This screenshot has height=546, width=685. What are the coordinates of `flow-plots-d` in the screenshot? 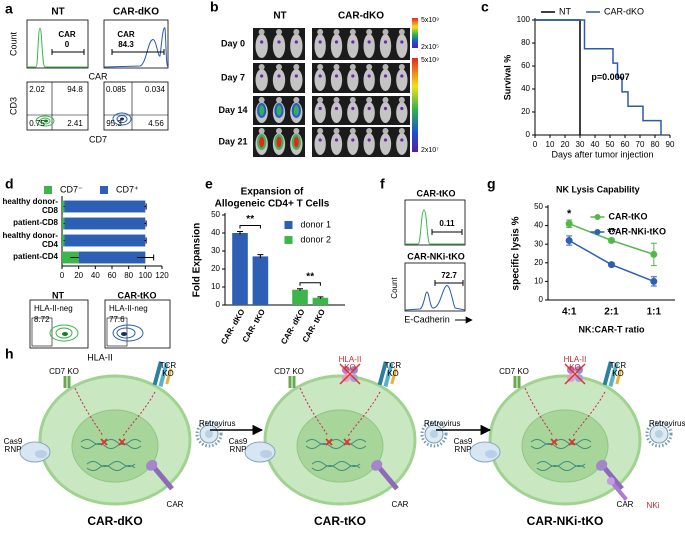 It's located at (100, 324).